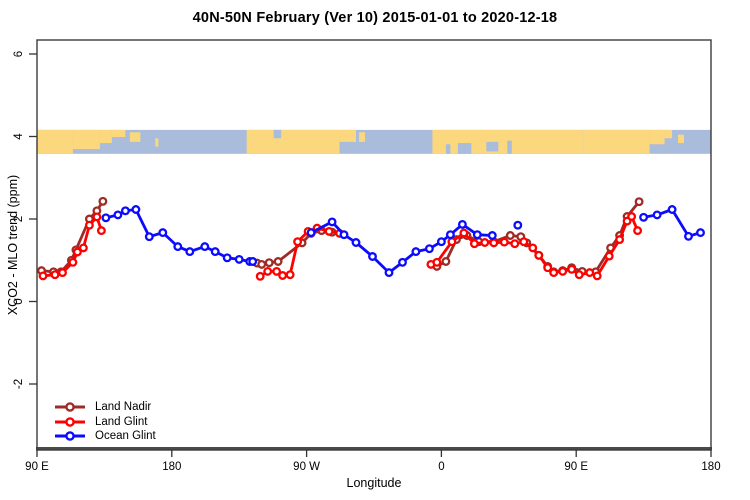  I want to click on legend-item-land-glint: Land Glint, so click(105, 422).